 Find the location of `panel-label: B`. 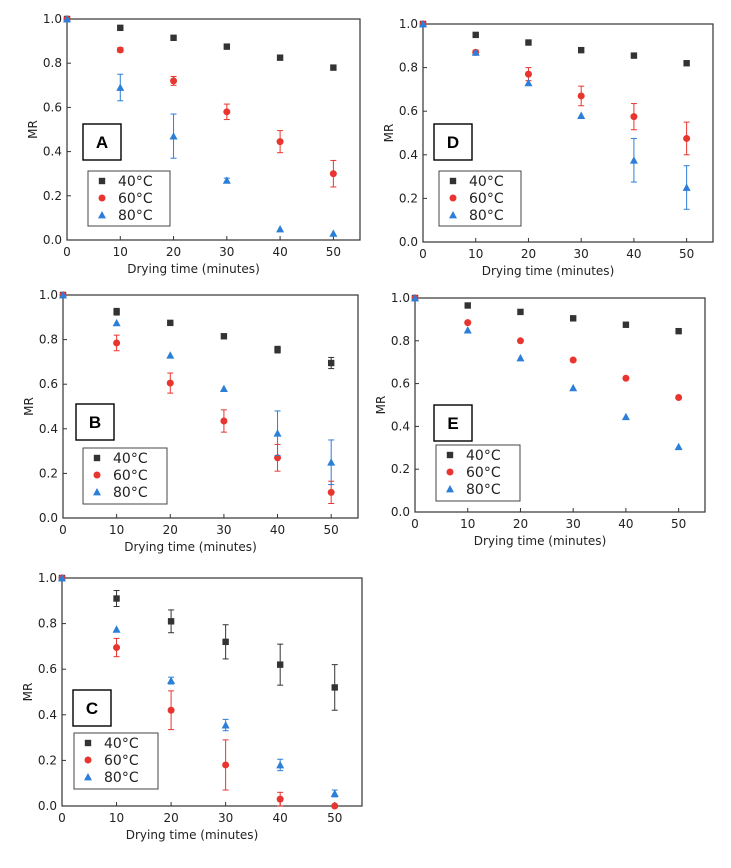

panel-label: B is located at coordinates (95, 422).